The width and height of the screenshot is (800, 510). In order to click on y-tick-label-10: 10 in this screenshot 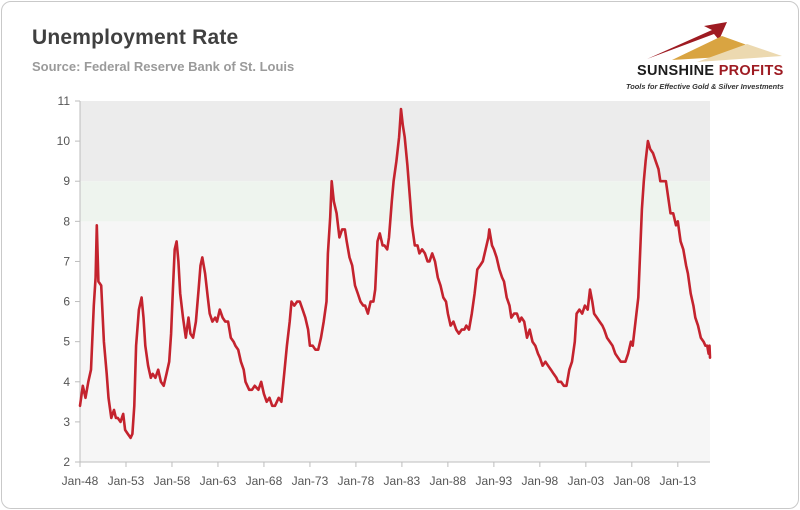, I will do `click(64, 141)`.